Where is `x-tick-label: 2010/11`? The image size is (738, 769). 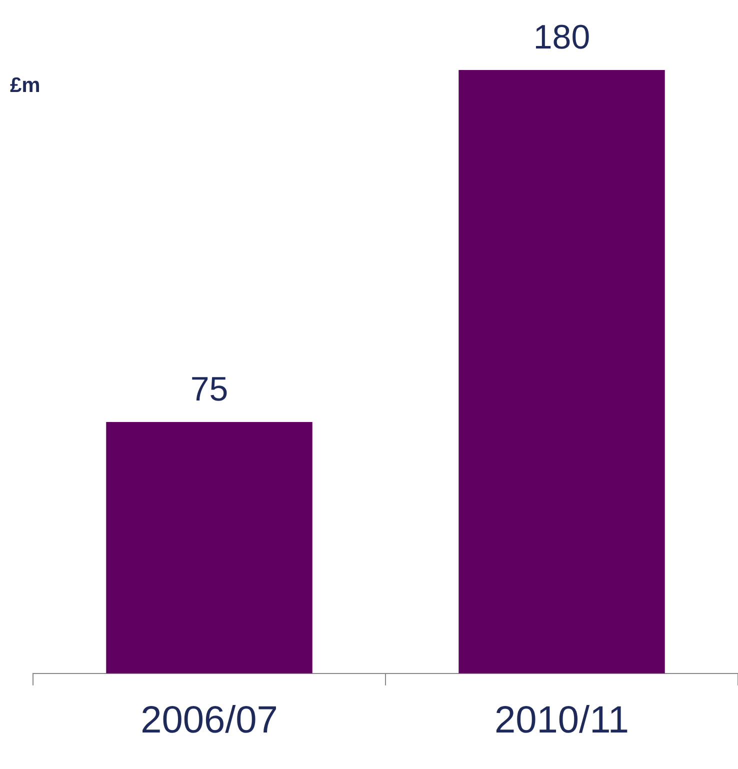 x-tick-label: 2010/11 is located at coordinates (562, 721).